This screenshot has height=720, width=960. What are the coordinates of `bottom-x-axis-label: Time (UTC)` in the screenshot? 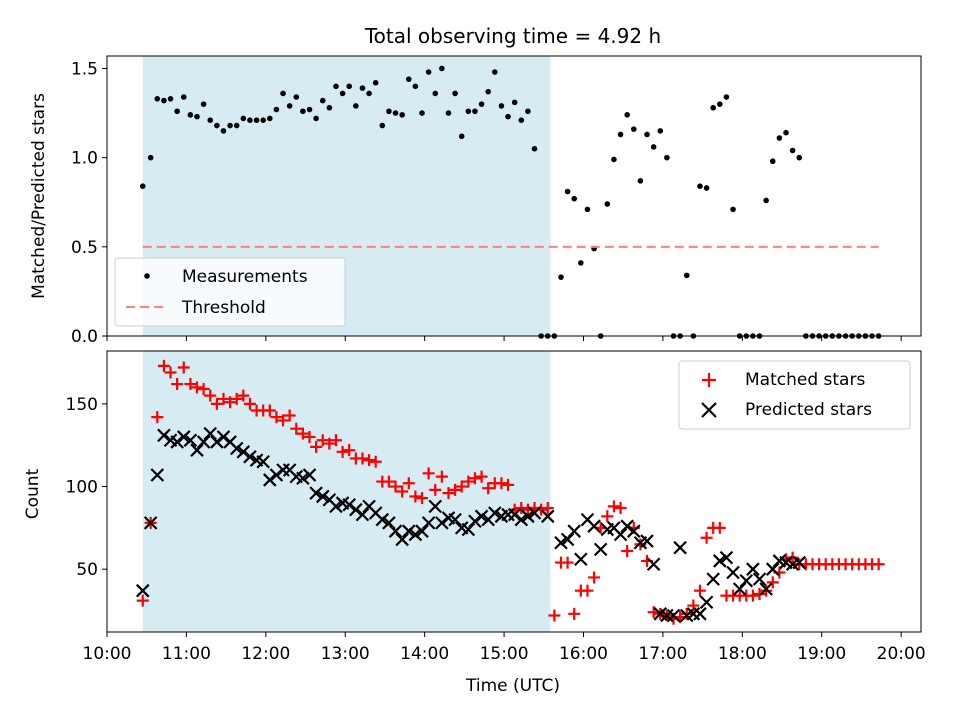 It's located at (512, 686).